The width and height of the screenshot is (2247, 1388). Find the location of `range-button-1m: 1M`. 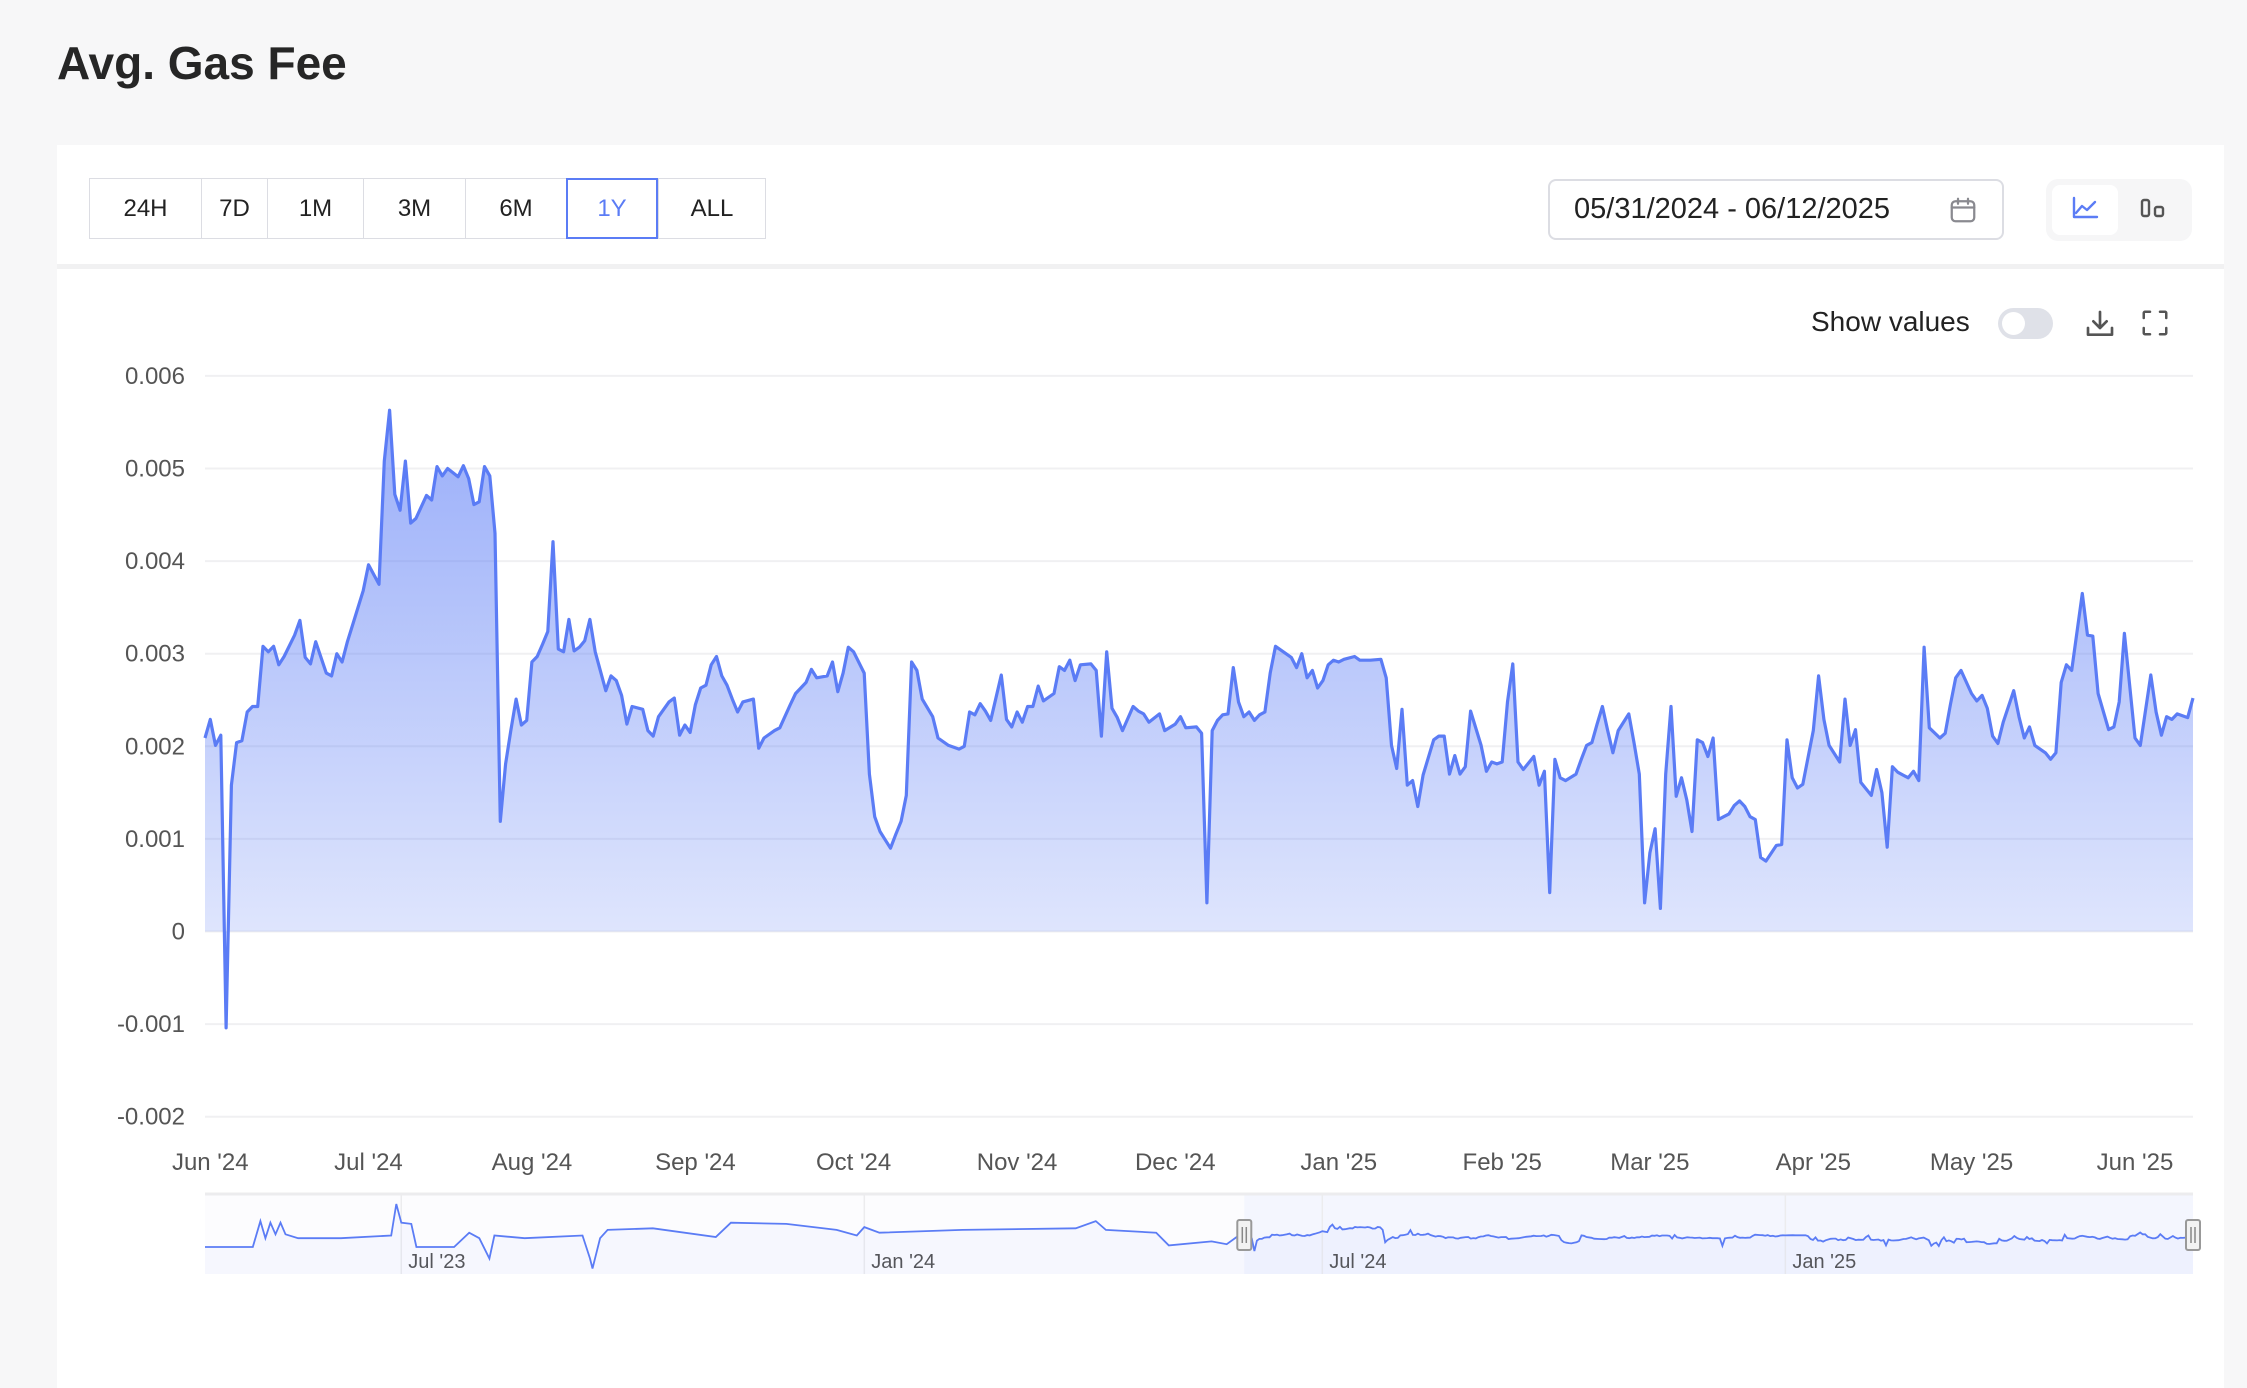

range-button-1m: 1M is located at coordinates (315, 208).